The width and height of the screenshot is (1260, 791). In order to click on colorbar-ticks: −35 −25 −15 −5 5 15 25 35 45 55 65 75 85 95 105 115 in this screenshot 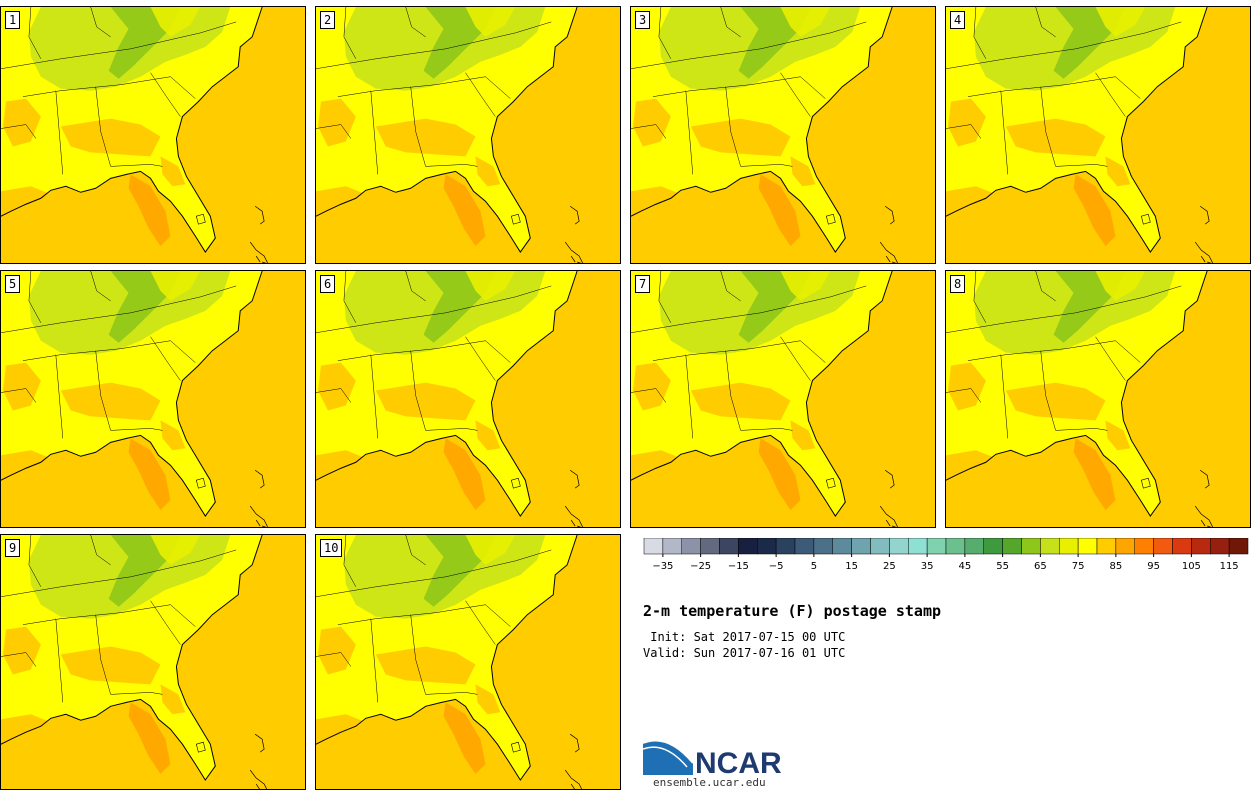, I will do `click(945, 563)`.